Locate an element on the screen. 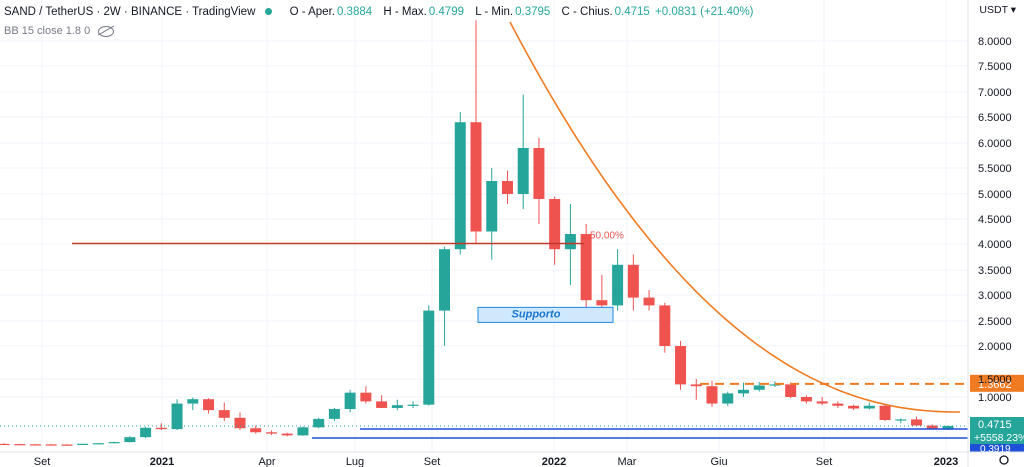 The width and height of the screenshot is (1024, 467). dashed-price-text: 1.3662 is located at coordinates (995, 385).